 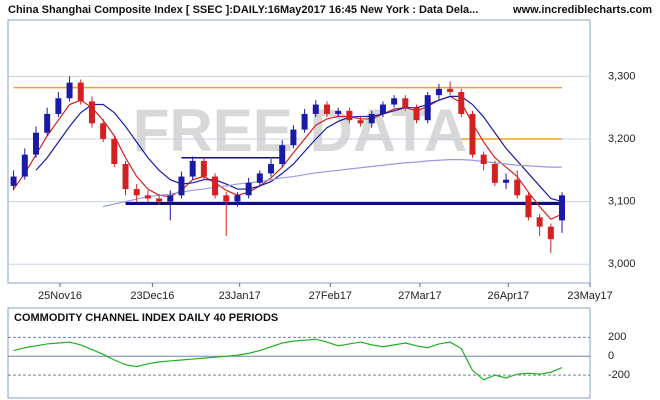 What do you see at coordinates (622, 139) in the screenshot?
I see `y-tick-label: 3,200` at bounding box center [622, 139].